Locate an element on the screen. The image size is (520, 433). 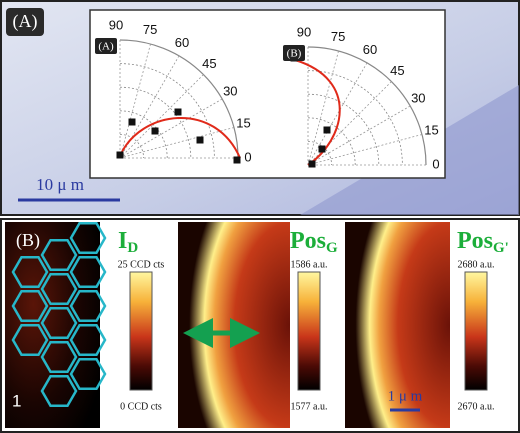
map-title: PosG is located at coordinates (314, 242).